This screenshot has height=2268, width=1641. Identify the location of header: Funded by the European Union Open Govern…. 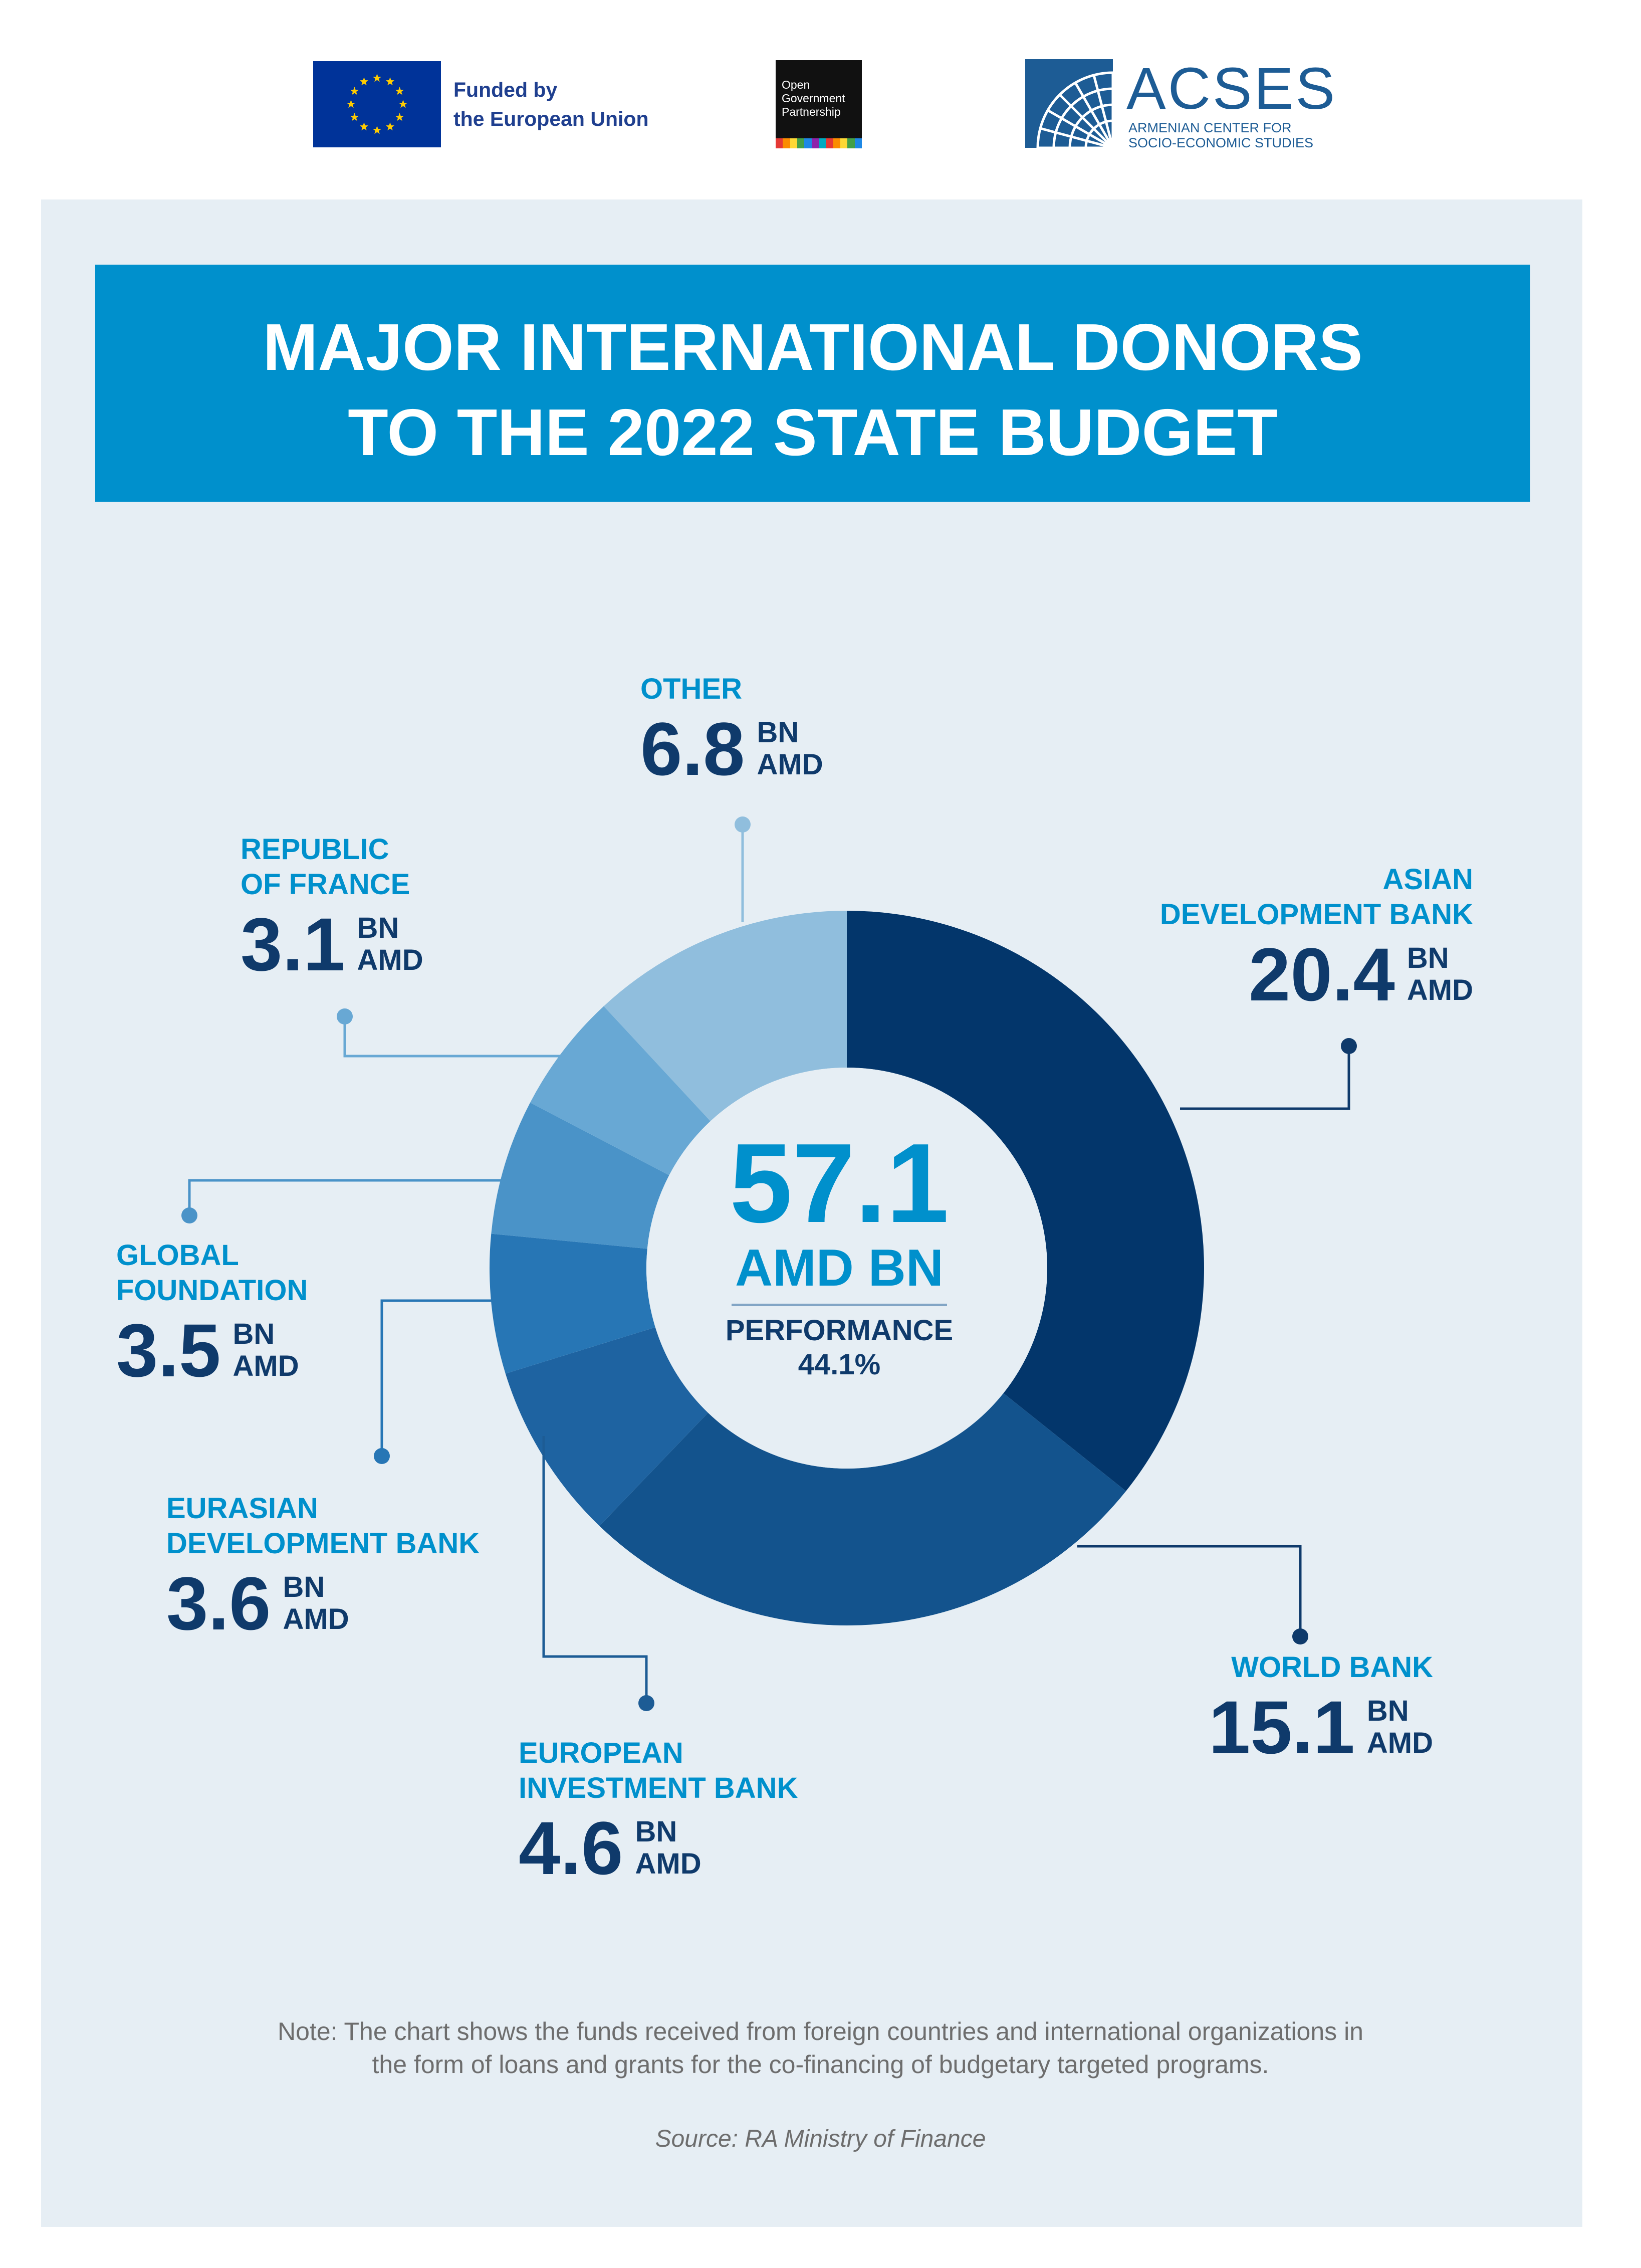
(821, 100).